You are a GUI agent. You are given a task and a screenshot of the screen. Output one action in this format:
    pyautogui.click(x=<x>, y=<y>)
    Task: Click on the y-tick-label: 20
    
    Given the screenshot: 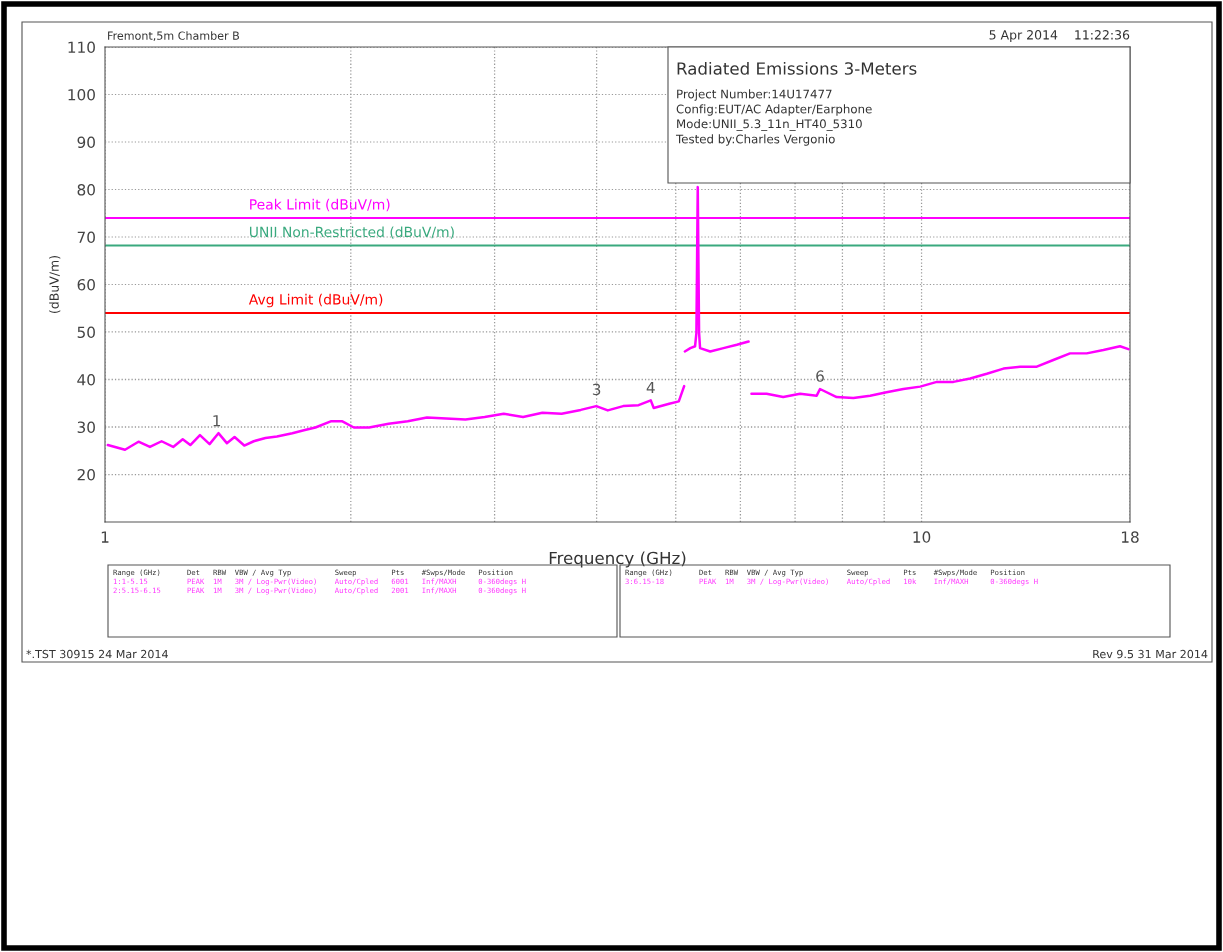 What is the action you would take?
    pyautogui.click(x=86, y=474)
    